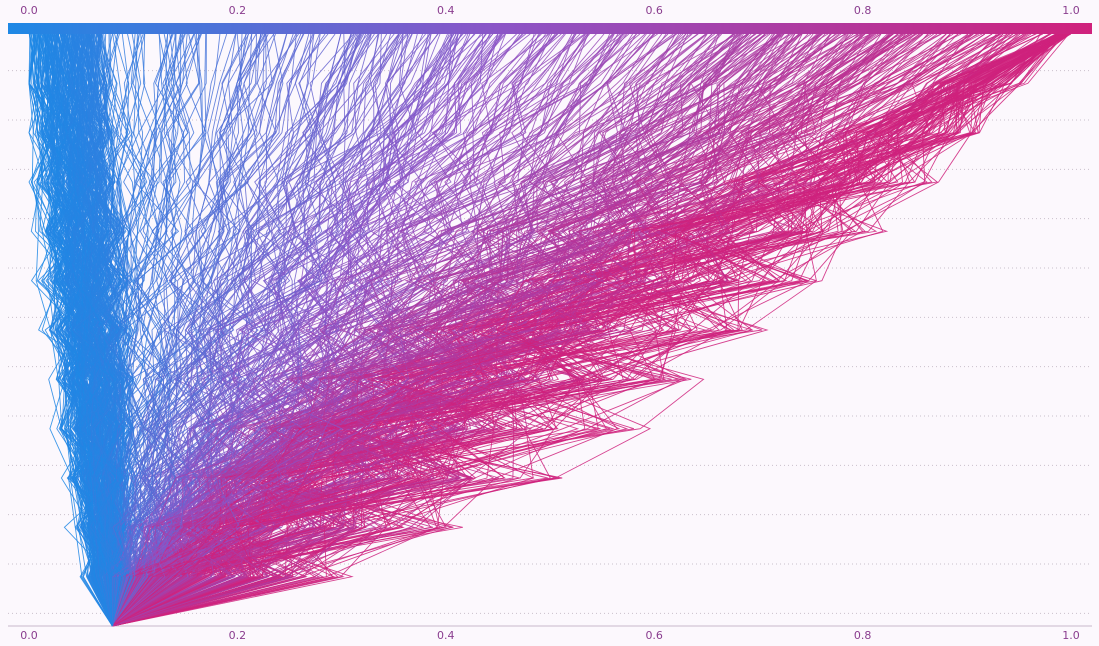 This screenshot has width=1099, height=646. I want to click on top-tick-label: 0.0, so click(29, 10).